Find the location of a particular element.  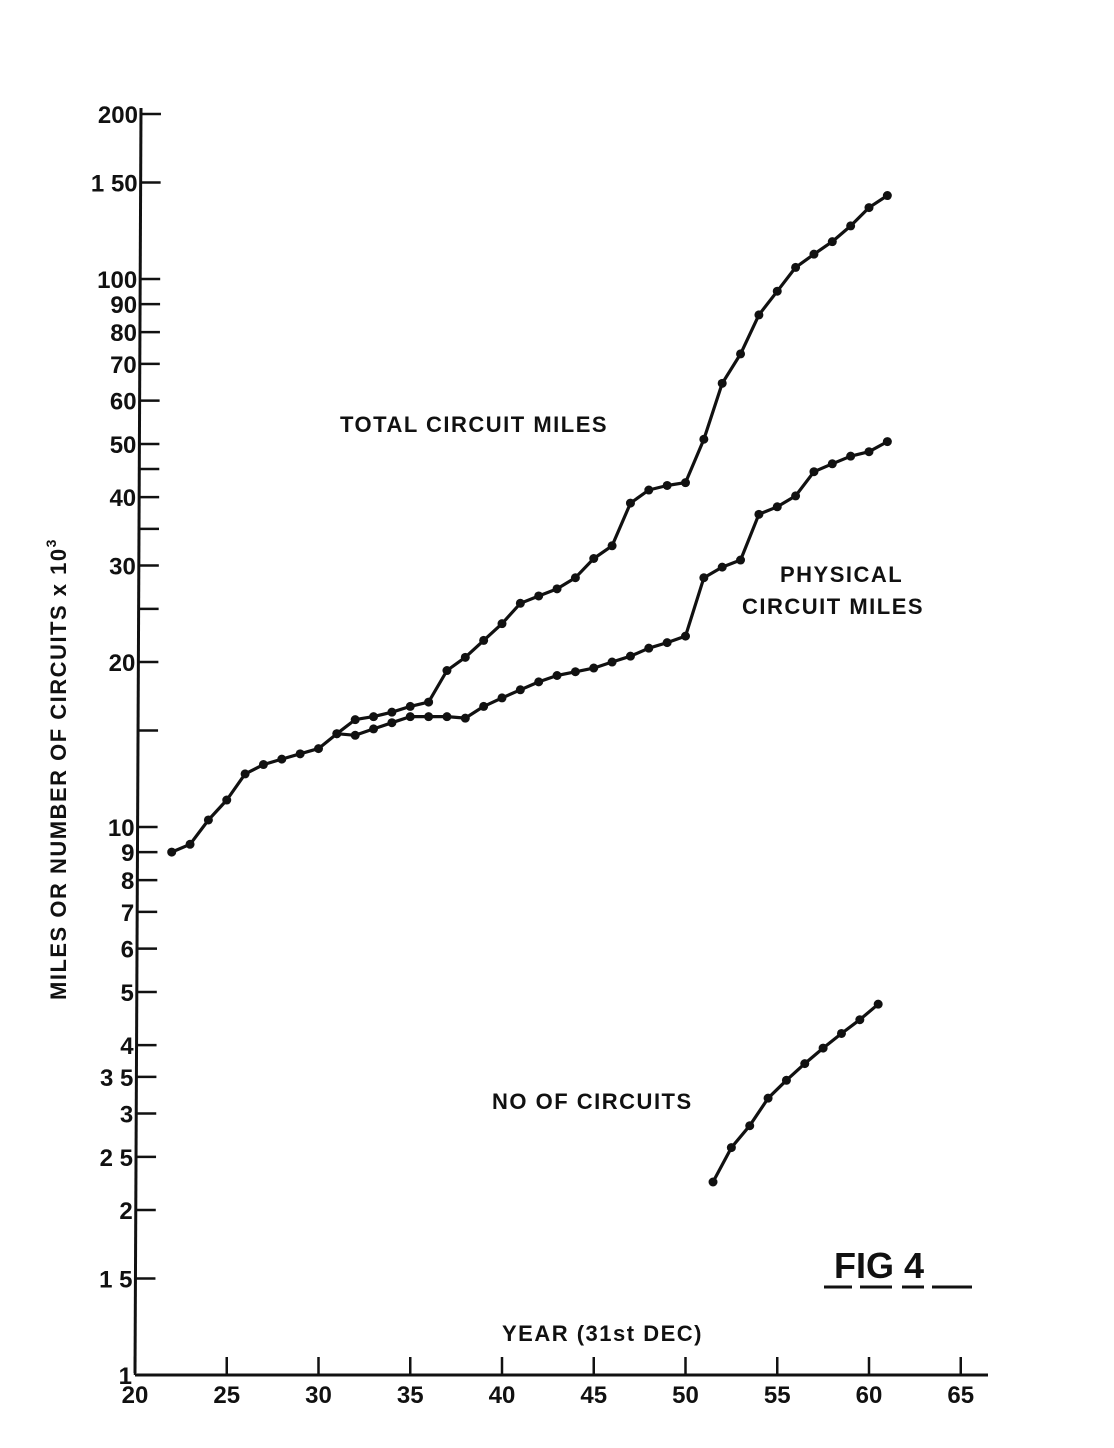

y-tick-label: 7 is located at coordinates (127, 913).